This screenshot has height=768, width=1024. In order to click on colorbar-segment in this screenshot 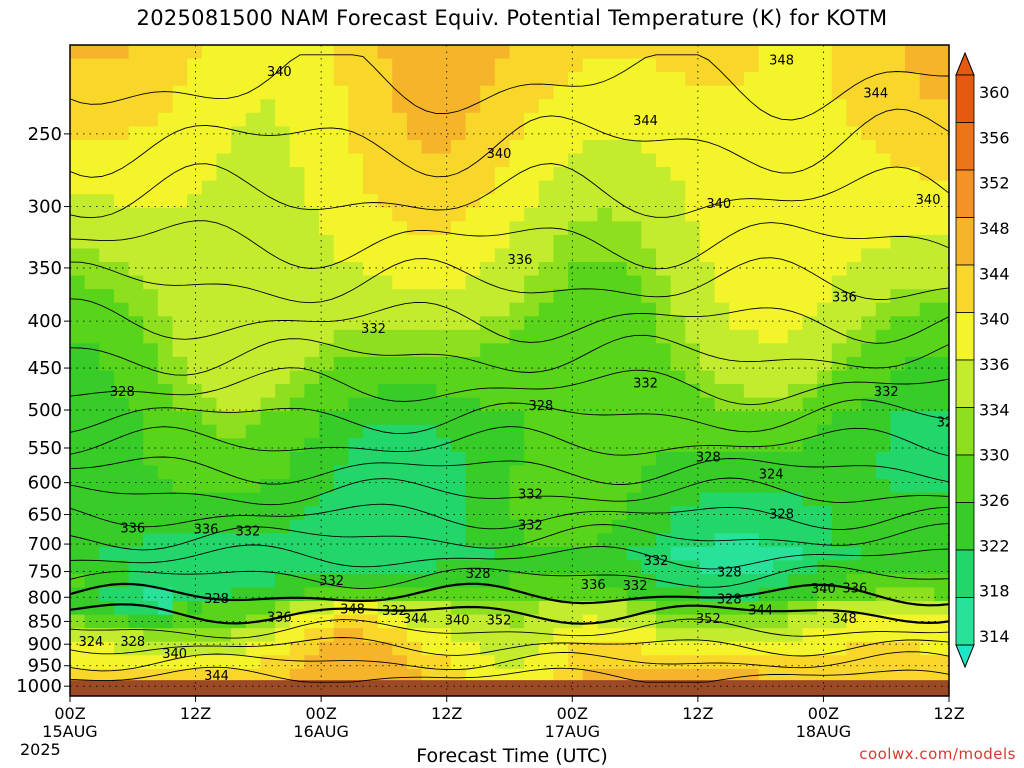, I will do `click(965, 478)`.